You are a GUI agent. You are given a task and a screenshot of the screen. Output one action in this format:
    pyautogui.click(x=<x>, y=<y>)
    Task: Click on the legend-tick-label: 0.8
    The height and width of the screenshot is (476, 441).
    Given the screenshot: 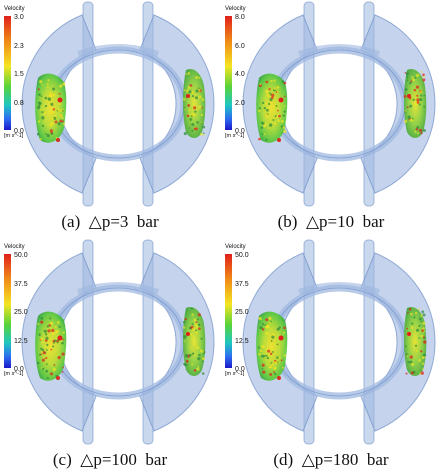 What is the action you would take?
    pyautogui.click(x=19, y=103)
    